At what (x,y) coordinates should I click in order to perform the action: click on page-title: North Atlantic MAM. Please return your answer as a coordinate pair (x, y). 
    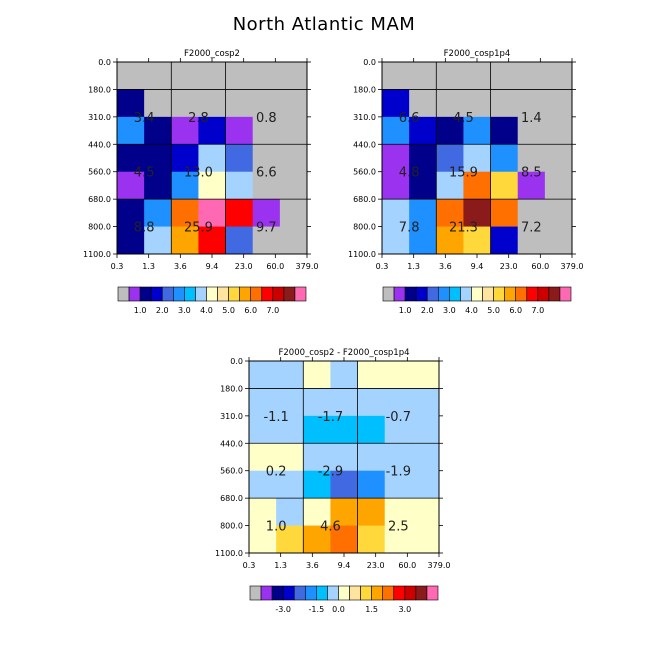
    Looking at the image, I should click on (324, 24).